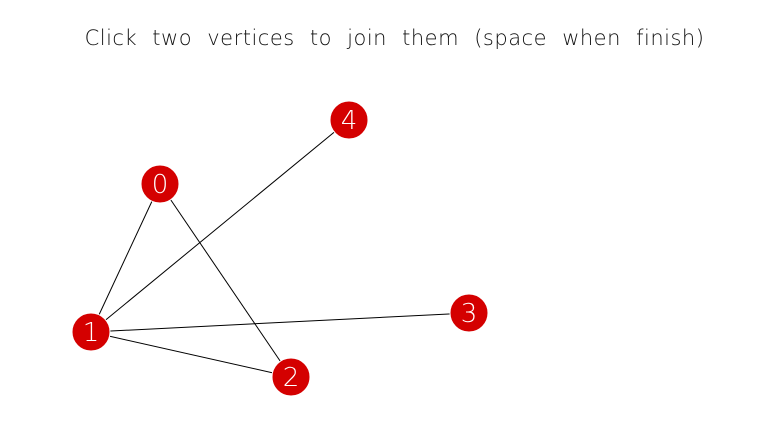 This screenshot has width=769, height=437. I want to click on vertex-3: 3, so click(469, 313).